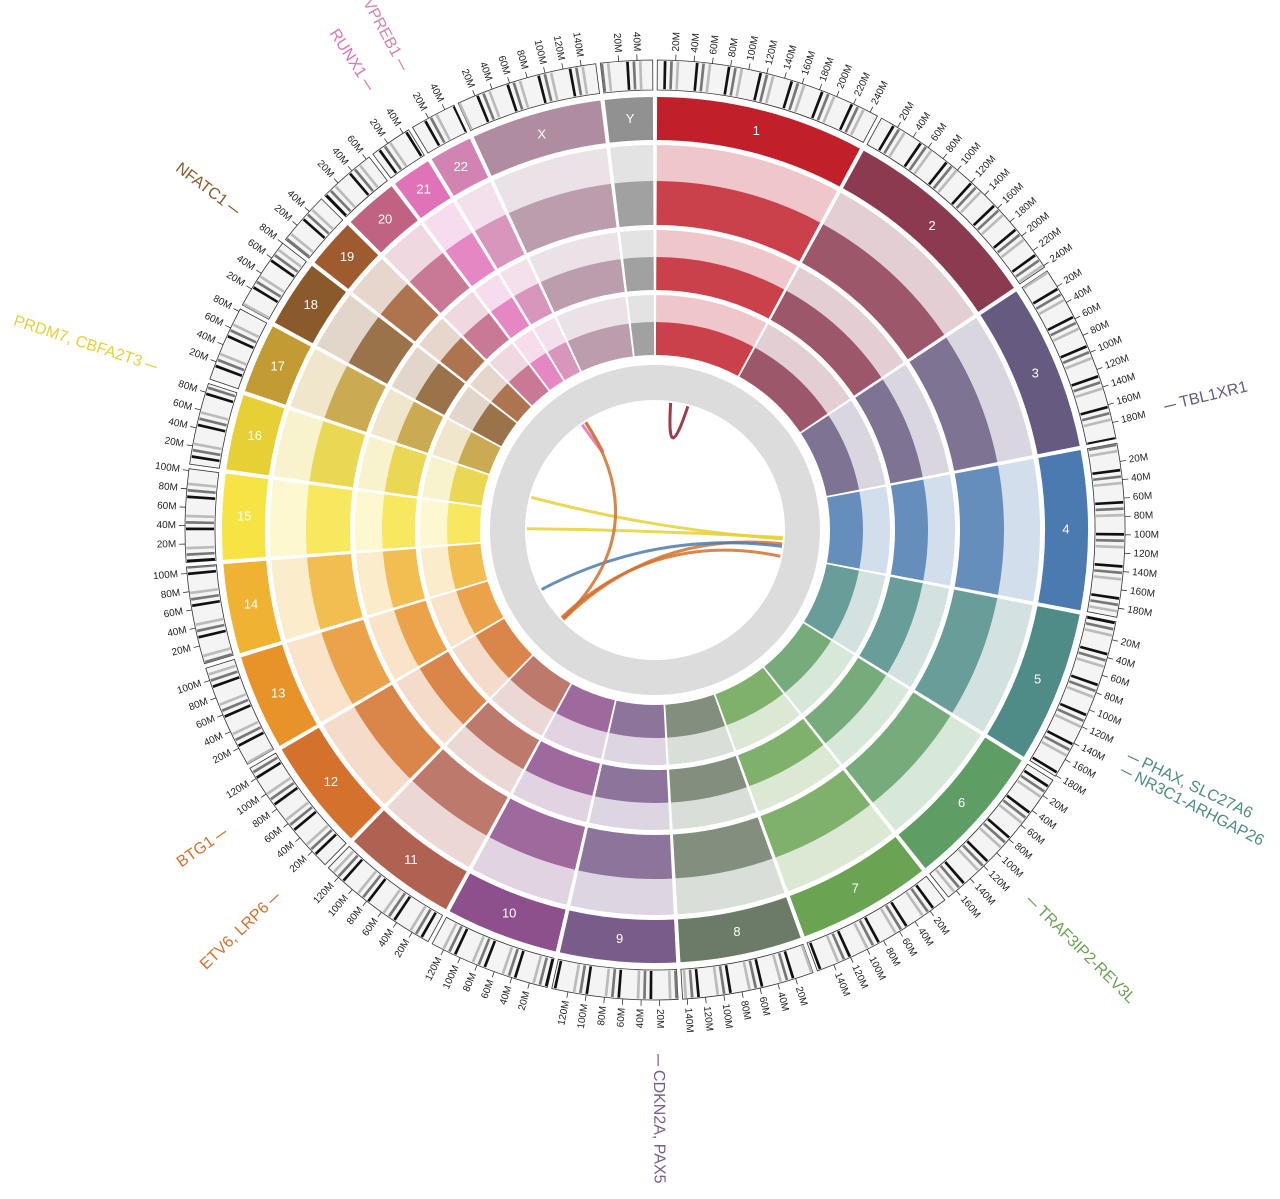 The height and width of the screenshot is (1199, 1280). I want to click on chromosome-label: 22, so click(461, 166).